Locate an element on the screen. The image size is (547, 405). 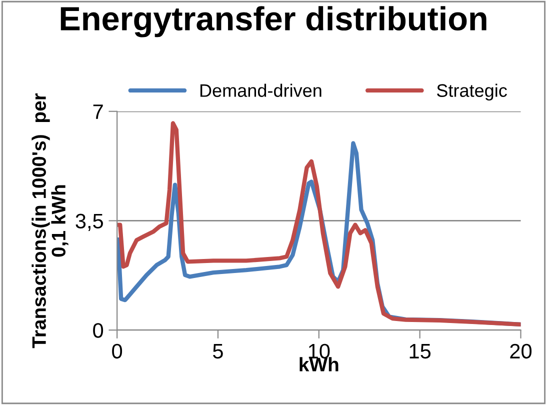
x-axis-title: kWh is located at coordinates (319, 364).